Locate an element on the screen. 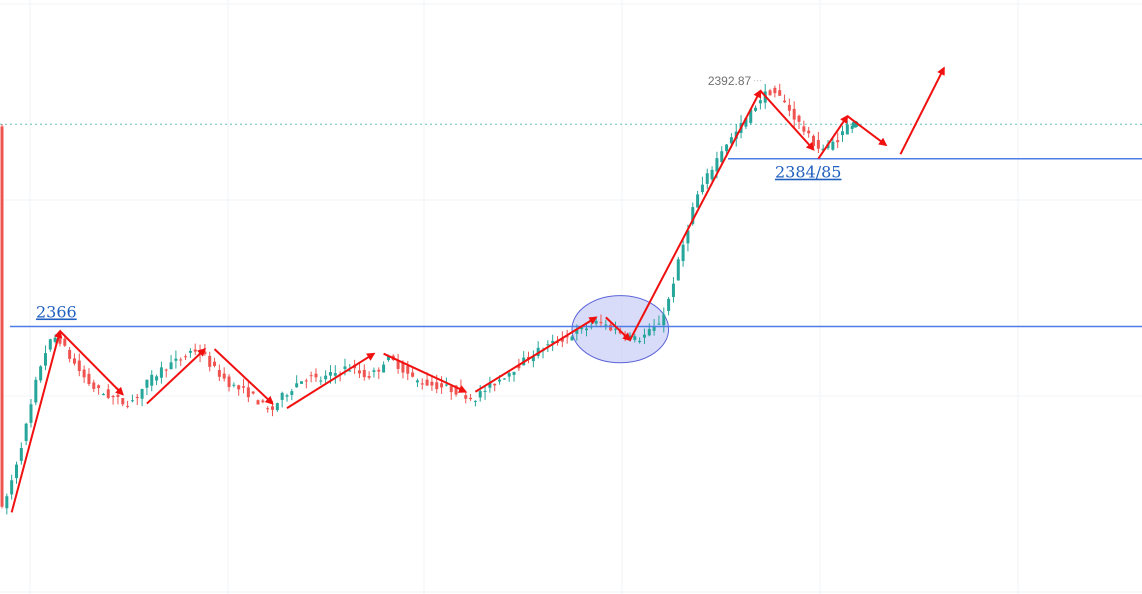 The height and width of the screenshot is (594, 1142). level-2384-85-label: 2384/85 is located at coordinates (808, 172).